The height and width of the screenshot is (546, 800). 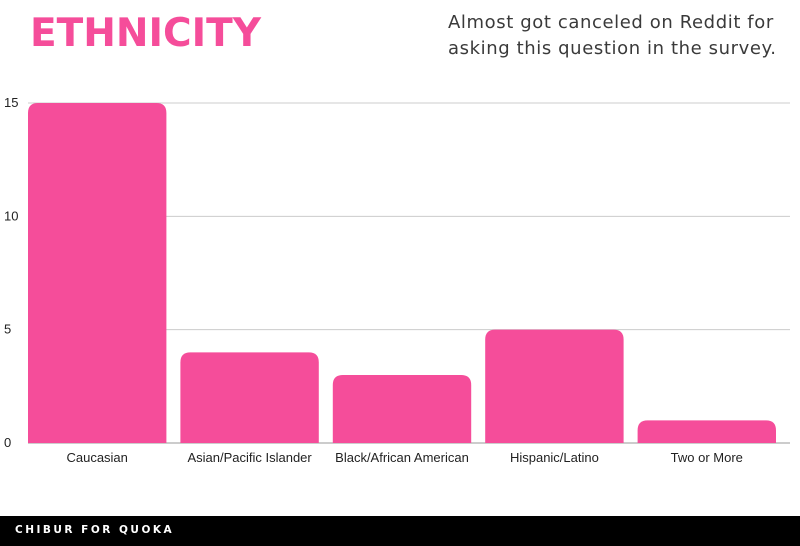 I want to click on bar-caucasian, so click(x=97, y=273).